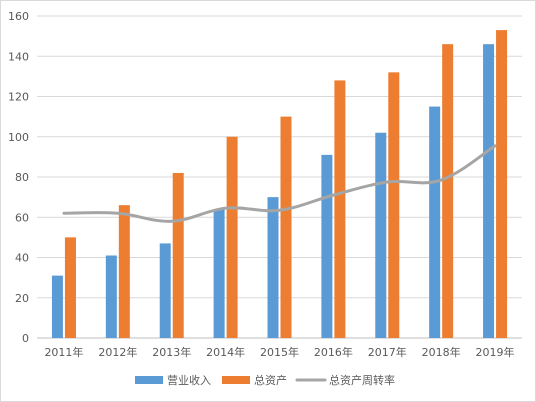  I want to click on legend: 营业收入 总资产 总资产周转率, so click(265, 380).